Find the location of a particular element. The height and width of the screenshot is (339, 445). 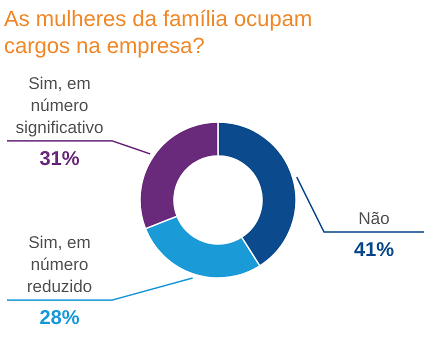

data-label: 41% is located at coordinates (374, 250).